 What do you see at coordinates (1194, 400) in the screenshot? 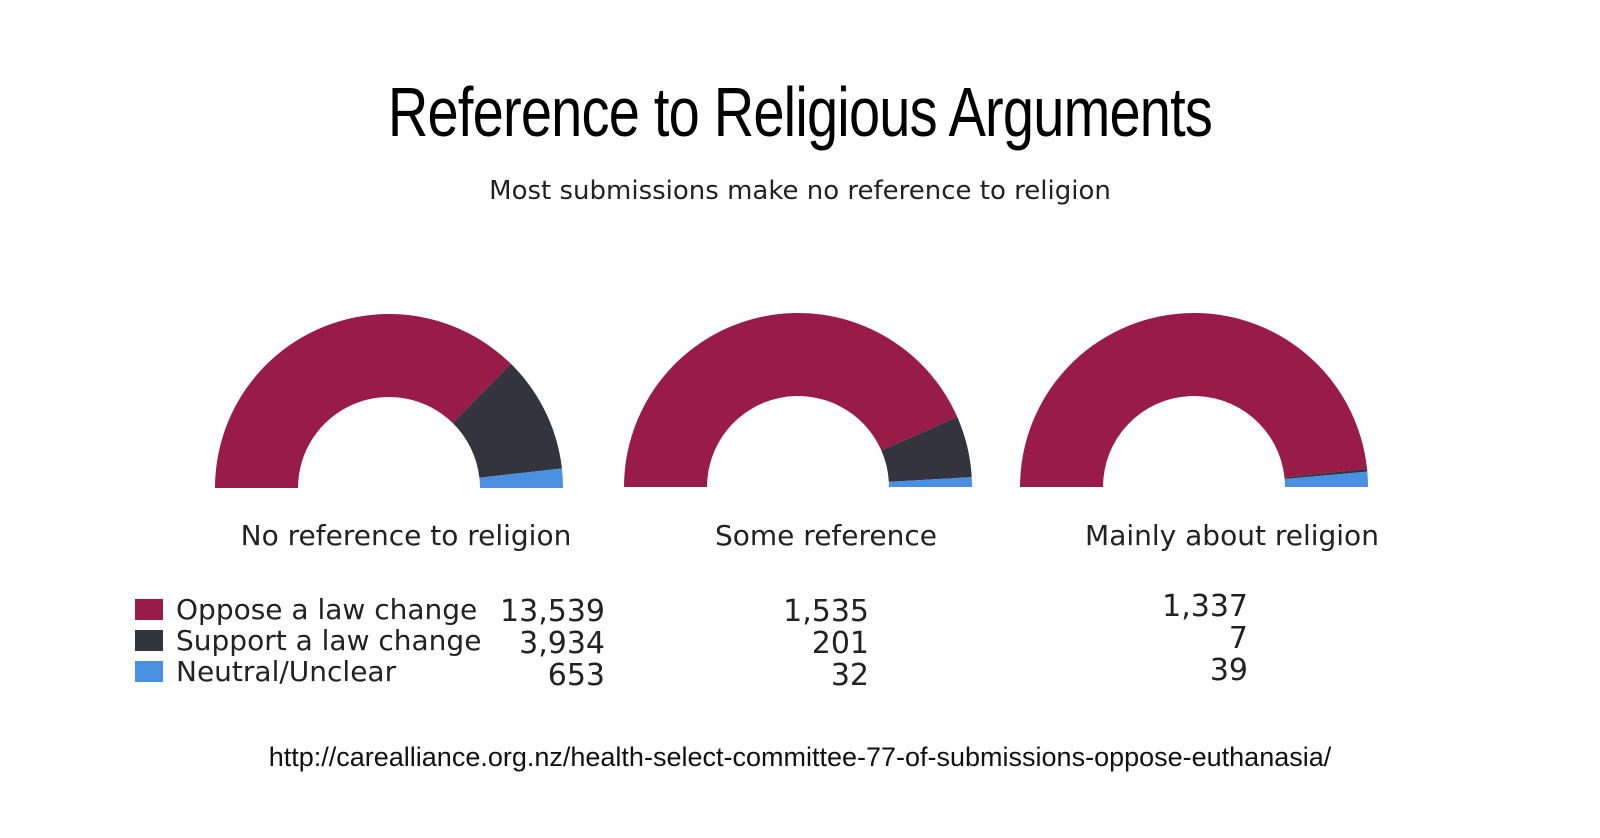
I see `donut-segment-mainly-religion-oppose` at bounding box center [1194, 400].